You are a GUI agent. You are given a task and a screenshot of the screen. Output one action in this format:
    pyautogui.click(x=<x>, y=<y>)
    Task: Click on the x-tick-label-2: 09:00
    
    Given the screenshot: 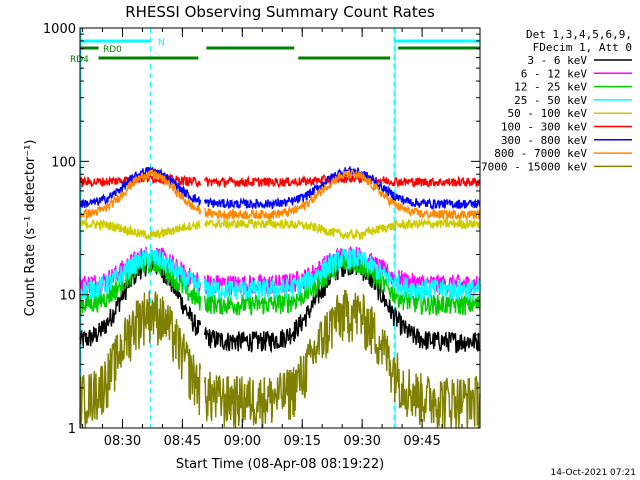 What is the action you would take?
    pyautogui.click(x=242, y=441)
    